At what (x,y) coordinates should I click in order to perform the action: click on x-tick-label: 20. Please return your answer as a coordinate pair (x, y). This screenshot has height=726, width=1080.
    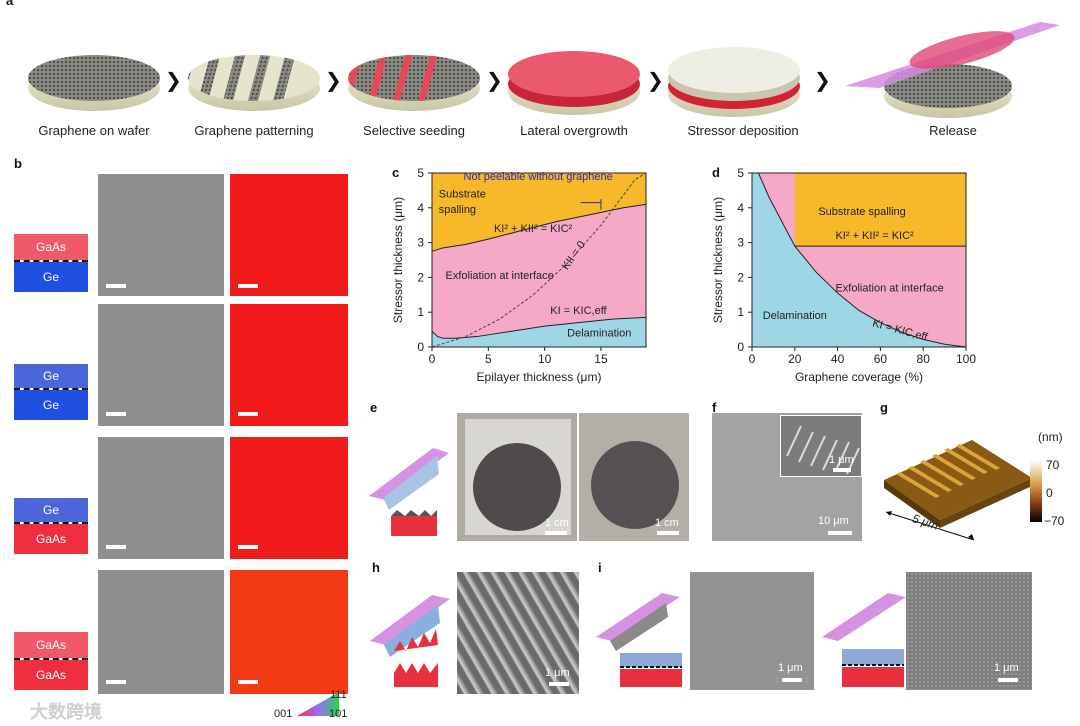
    Looking at the image, I should click on (795, 359).